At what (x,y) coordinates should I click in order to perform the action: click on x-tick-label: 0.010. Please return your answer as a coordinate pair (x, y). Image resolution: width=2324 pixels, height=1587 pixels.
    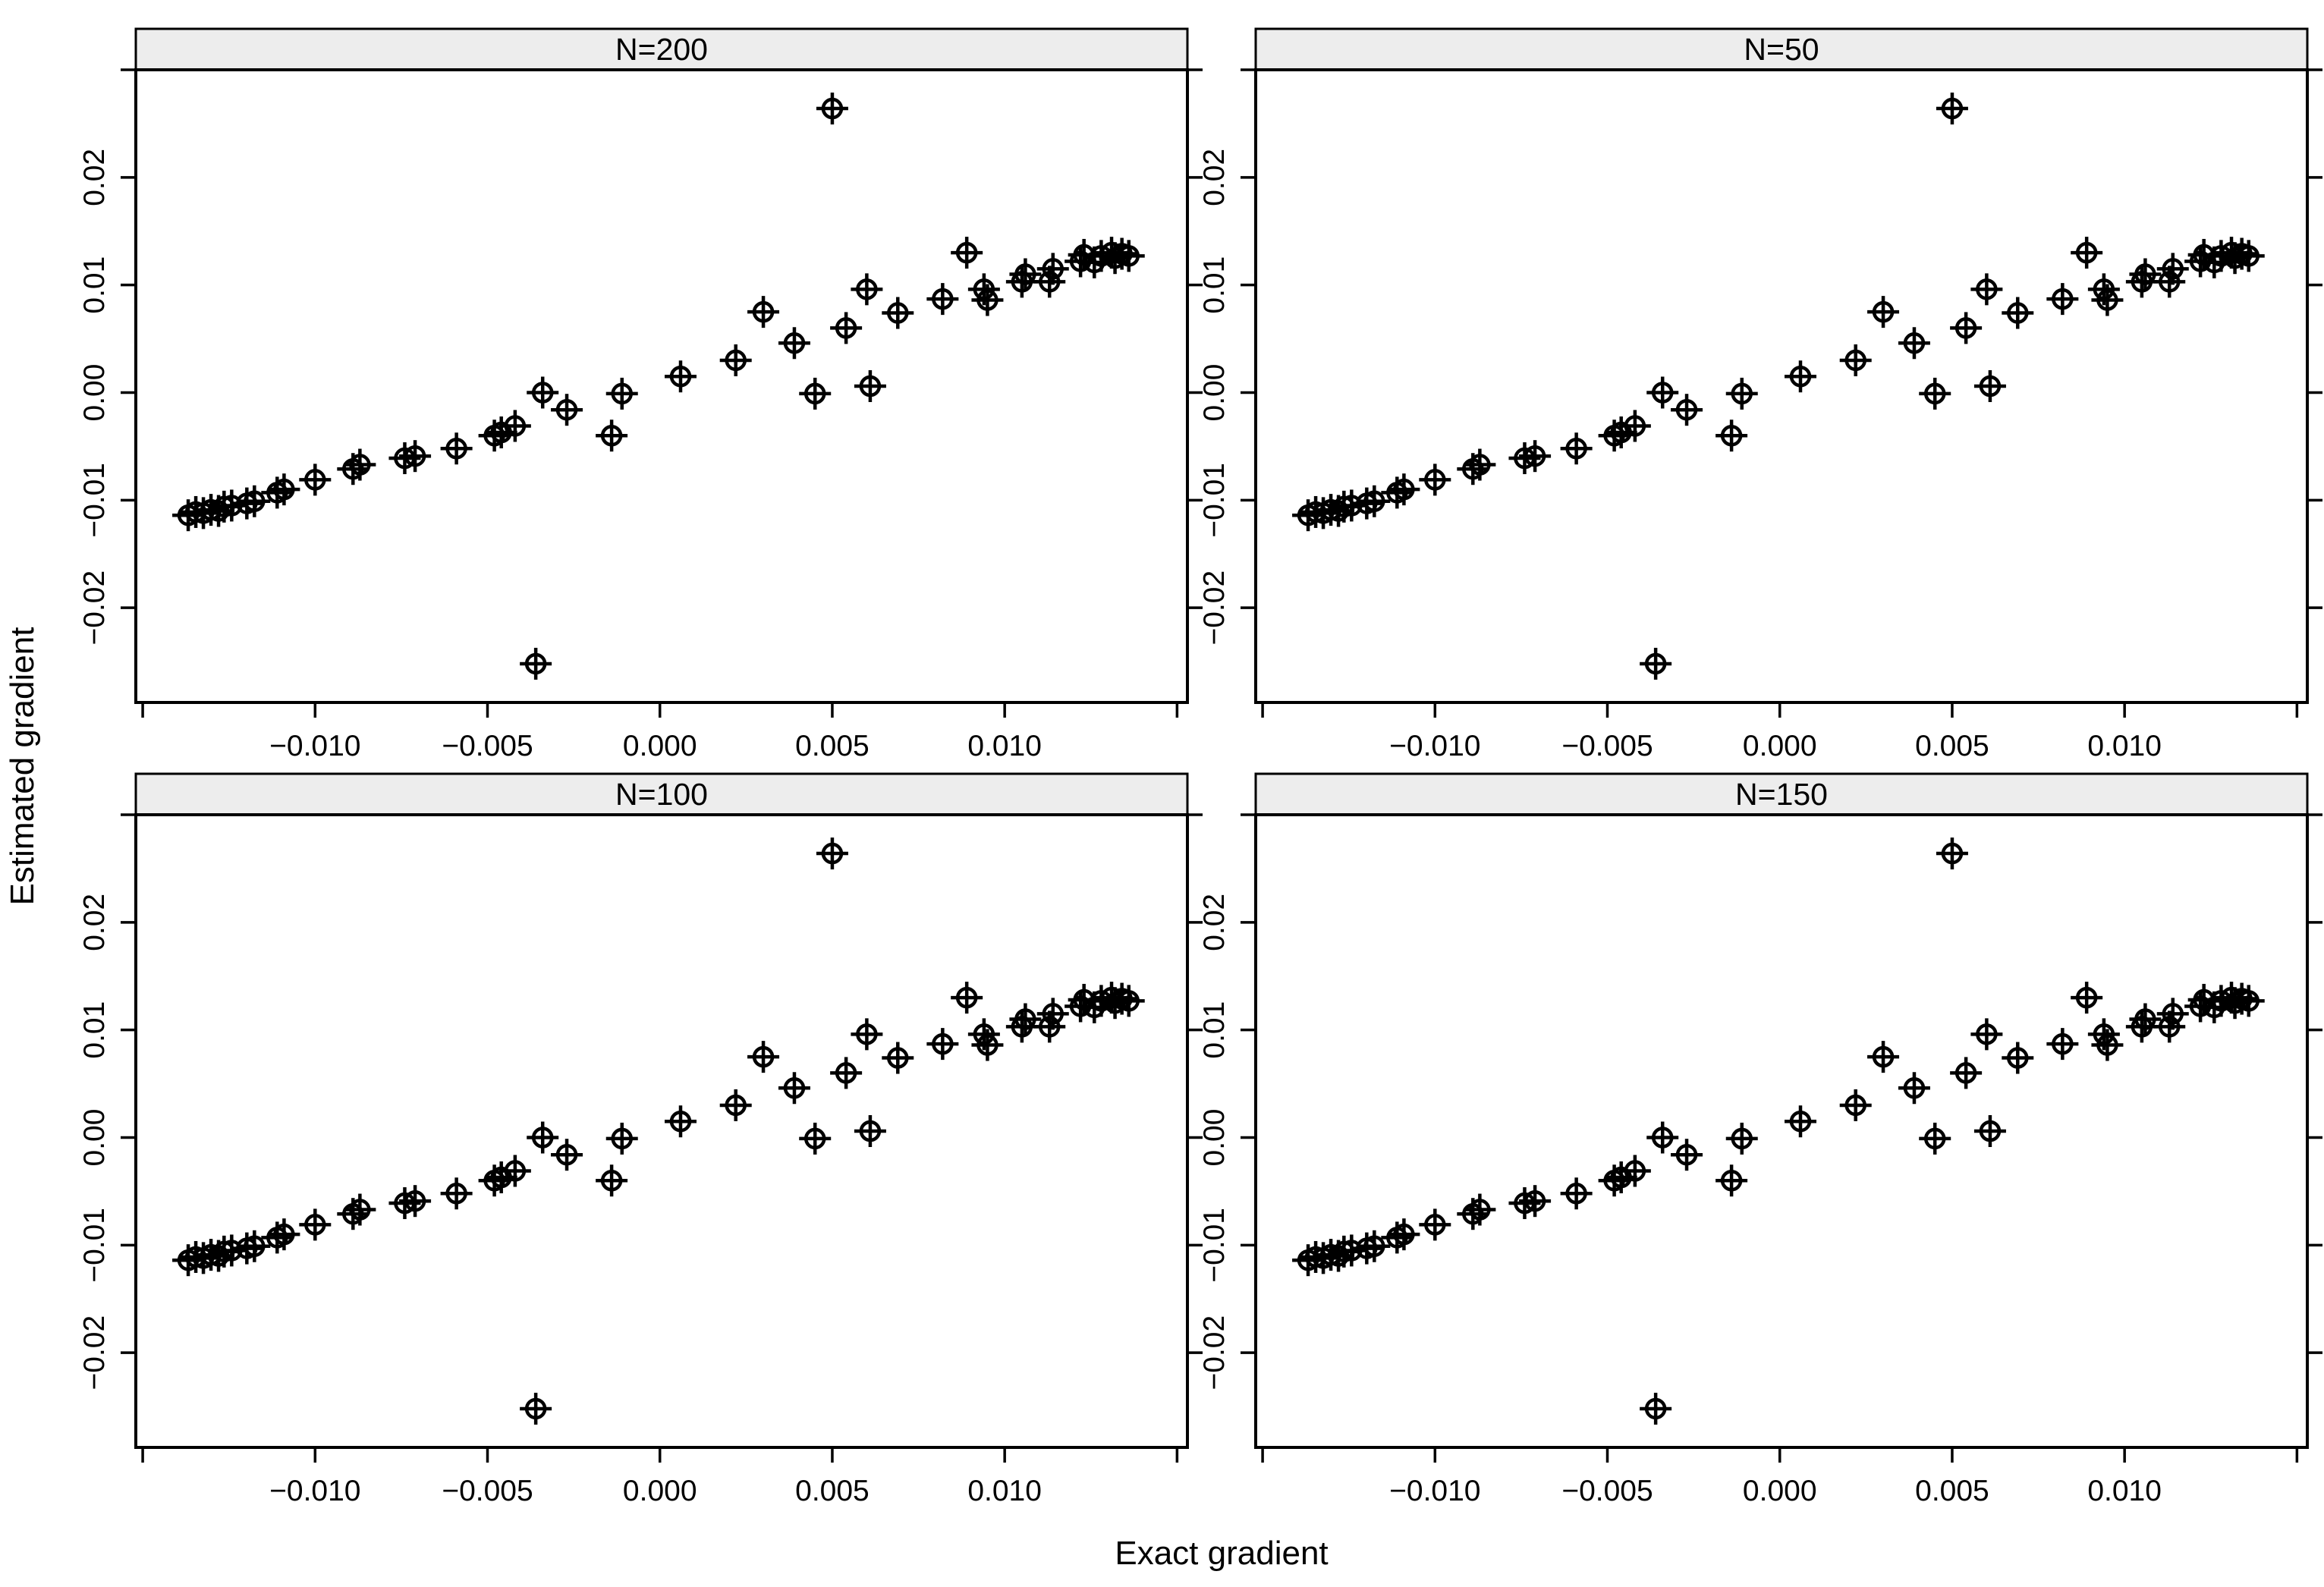
    Looking at the image, I should click on (1004, 1491).